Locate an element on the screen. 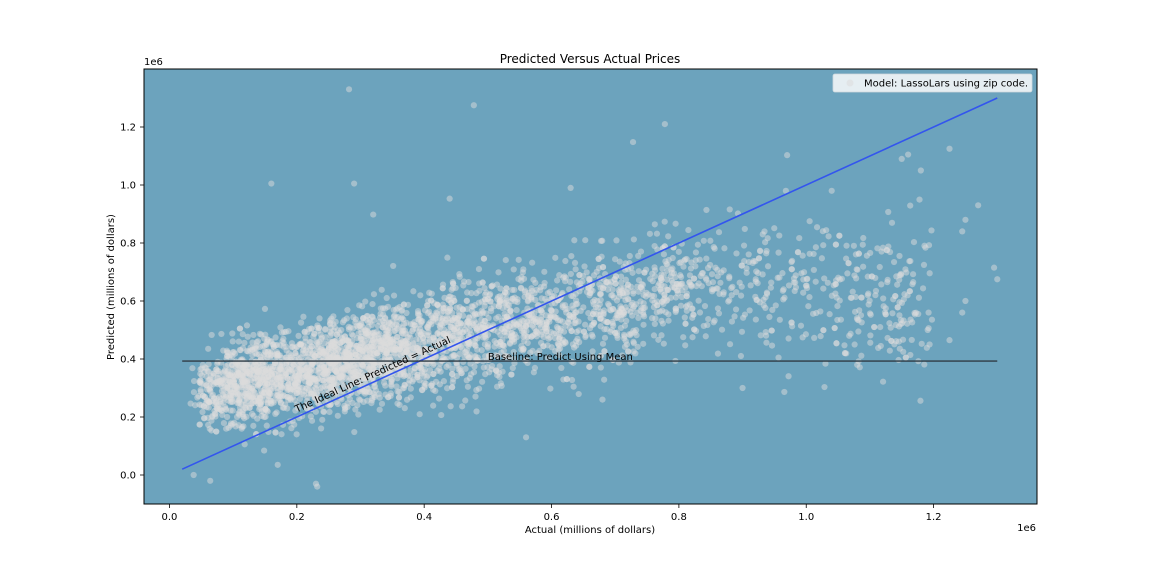 This screenshot has width=1152, height=576. baseline-label: Baseline: Predict Using Mean is located at coordinates (560, 357).